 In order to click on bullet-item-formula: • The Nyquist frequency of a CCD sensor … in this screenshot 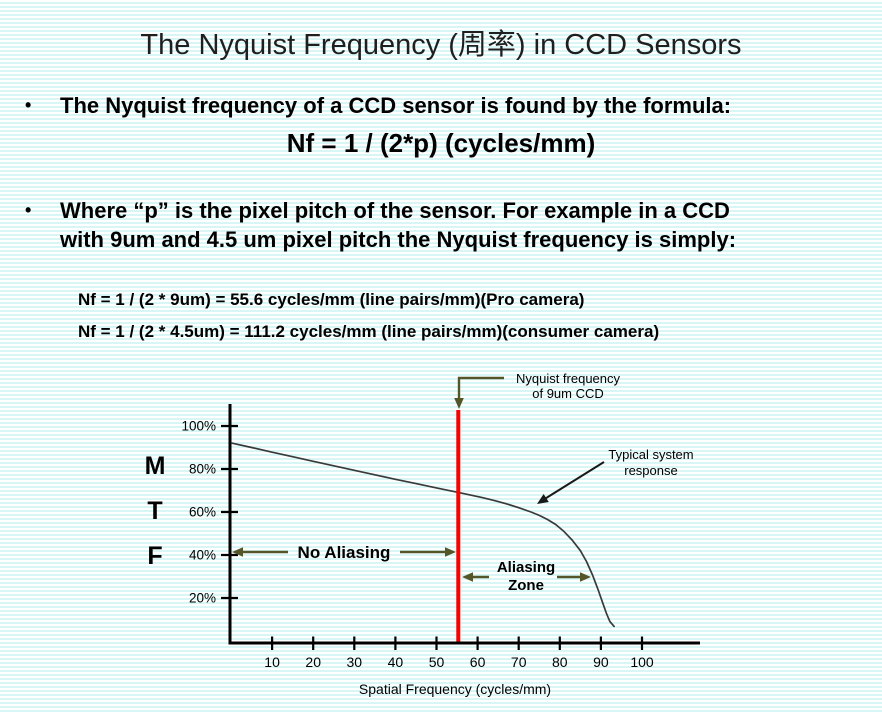, I will do `click(378, 105)`.